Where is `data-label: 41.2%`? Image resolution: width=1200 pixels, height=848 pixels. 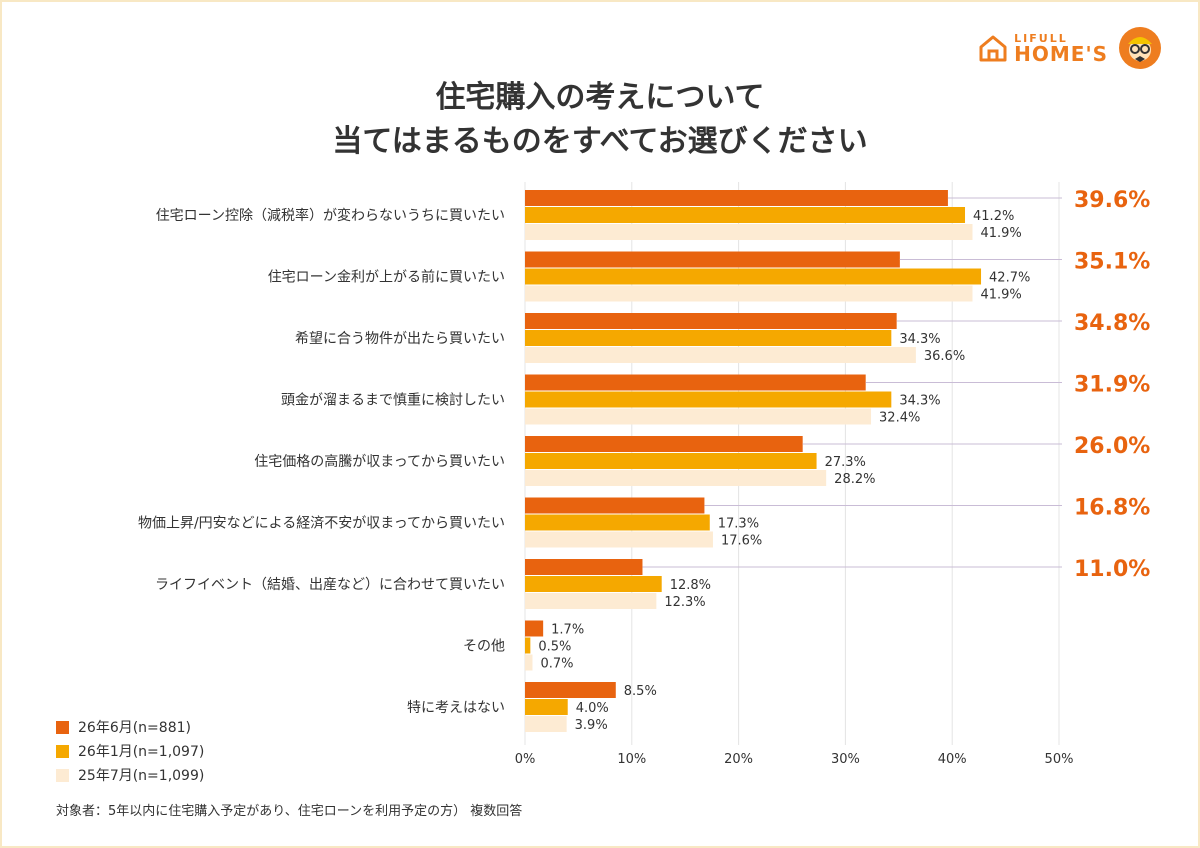
data-label: 41.2% is located at coordinates (993, 216).